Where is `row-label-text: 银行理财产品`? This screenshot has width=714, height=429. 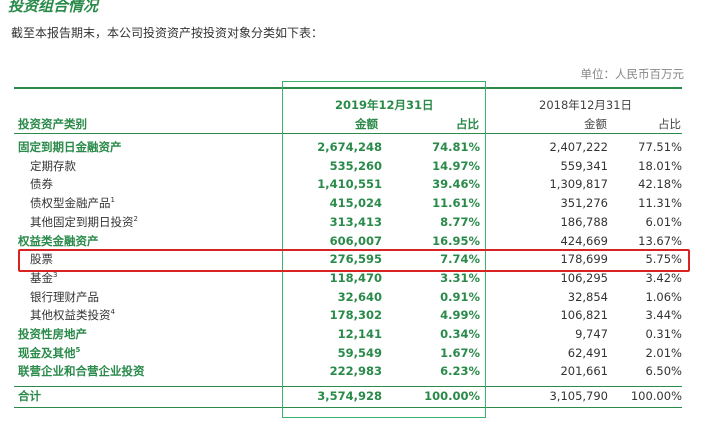
row-label-text: 银行理财产品 is located at coordinates (64, 296).